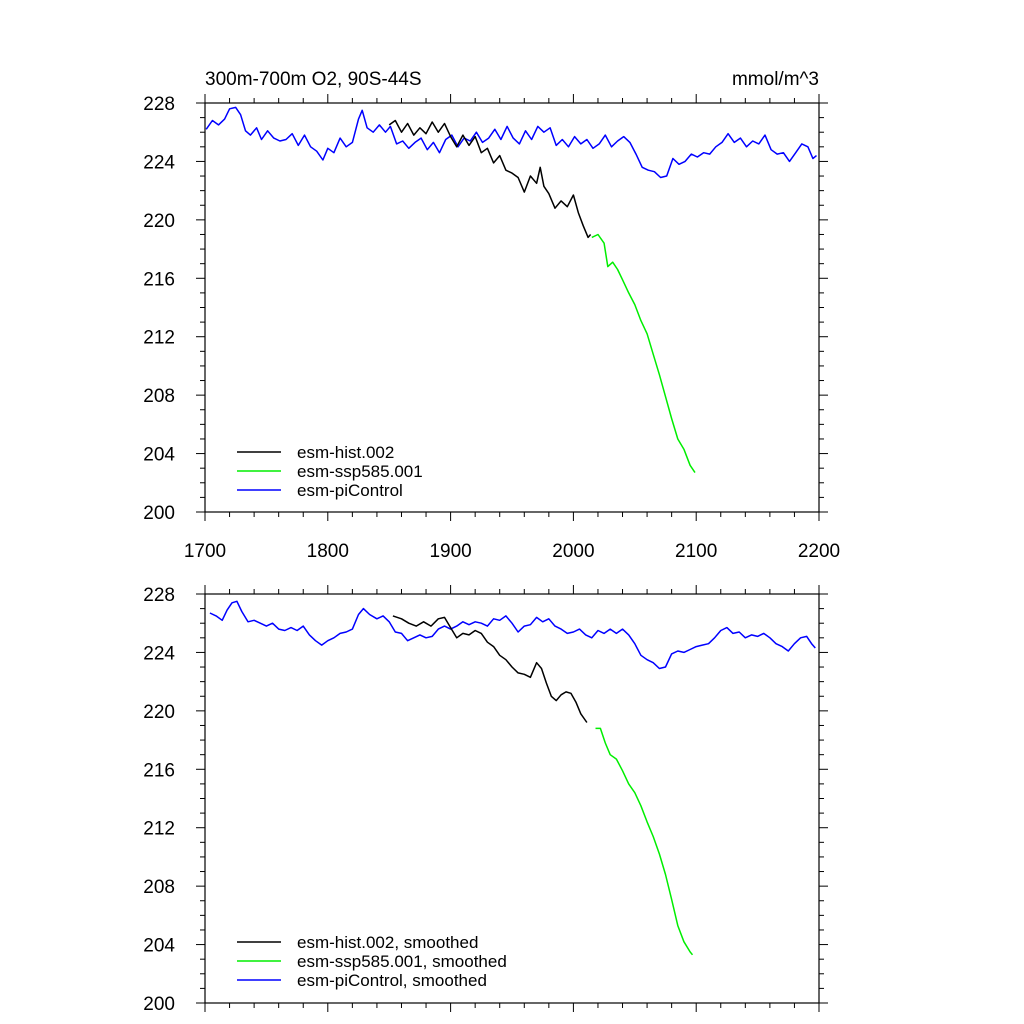  Describe the element at coordinates (512, 551) in the screenshot. I see `x-tick-labels: 1700 1800 1900 2000 2100 2200` at that location.